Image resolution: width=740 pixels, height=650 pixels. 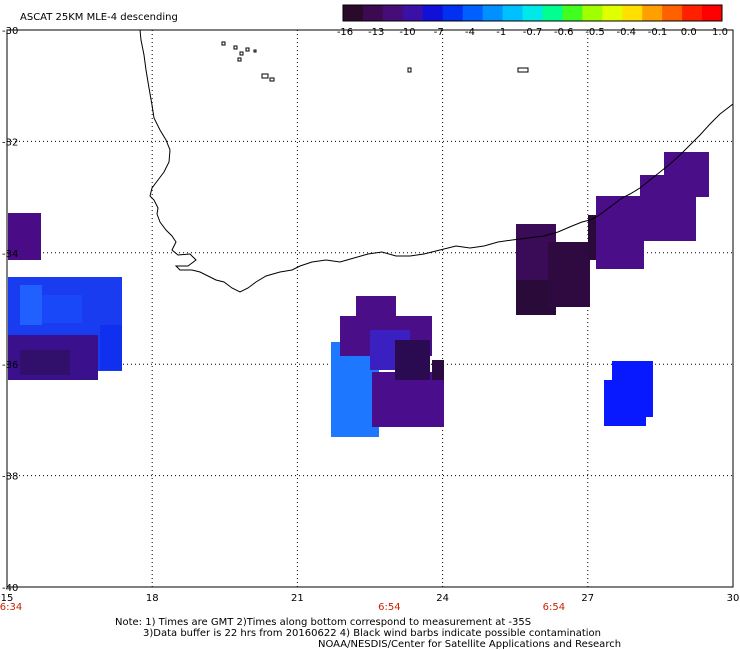 What do you see at coordinates (658, 32) in the screenshot?
I see `colorbar-label-10: -0.1` at bounding box center [658, 32].